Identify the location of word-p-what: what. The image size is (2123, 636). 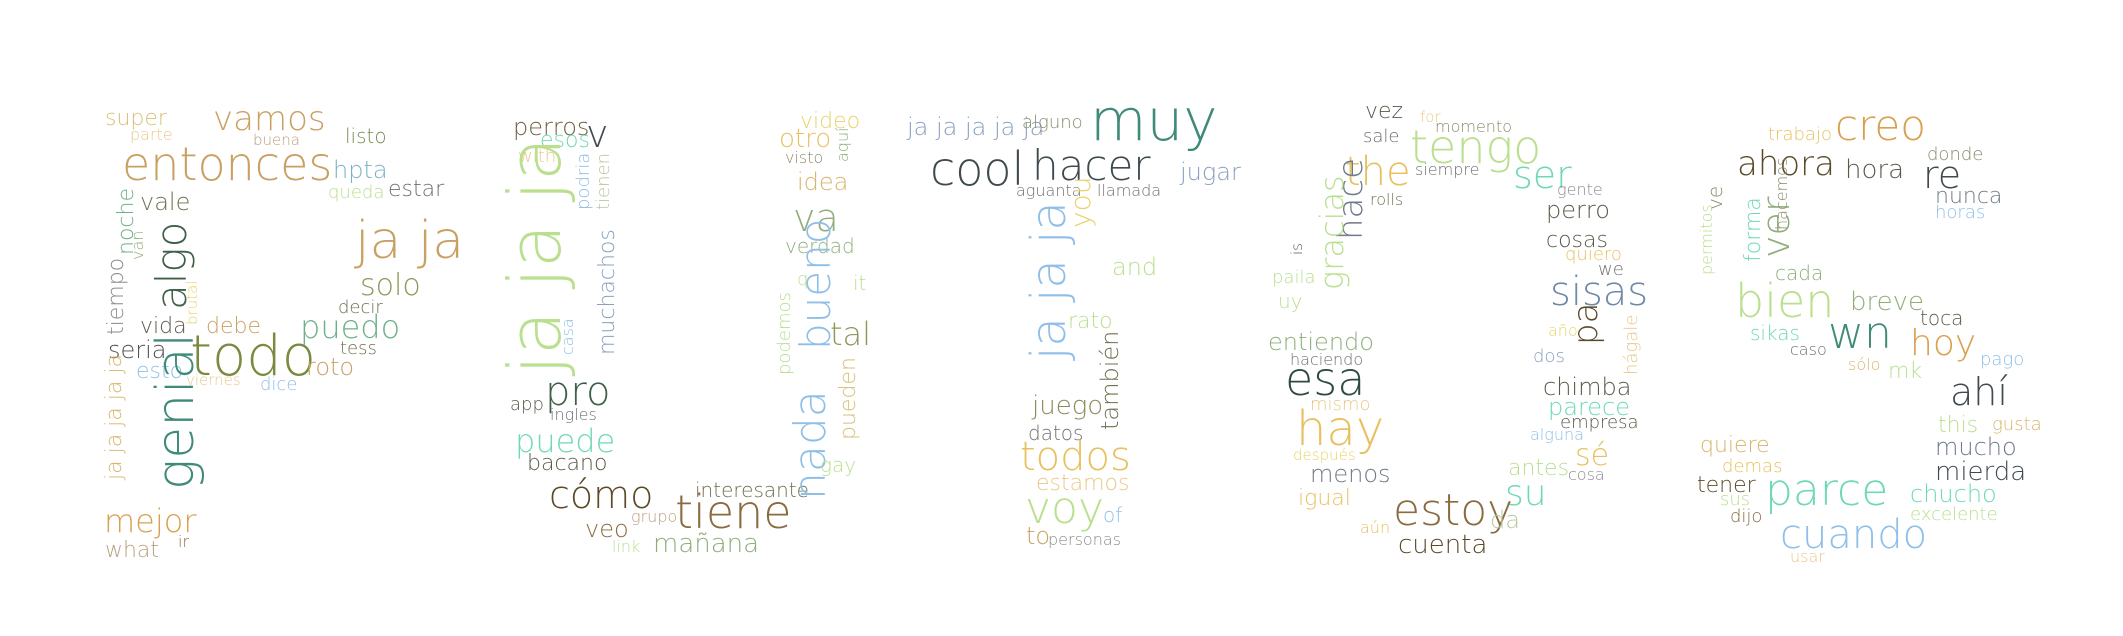
(132, 550).